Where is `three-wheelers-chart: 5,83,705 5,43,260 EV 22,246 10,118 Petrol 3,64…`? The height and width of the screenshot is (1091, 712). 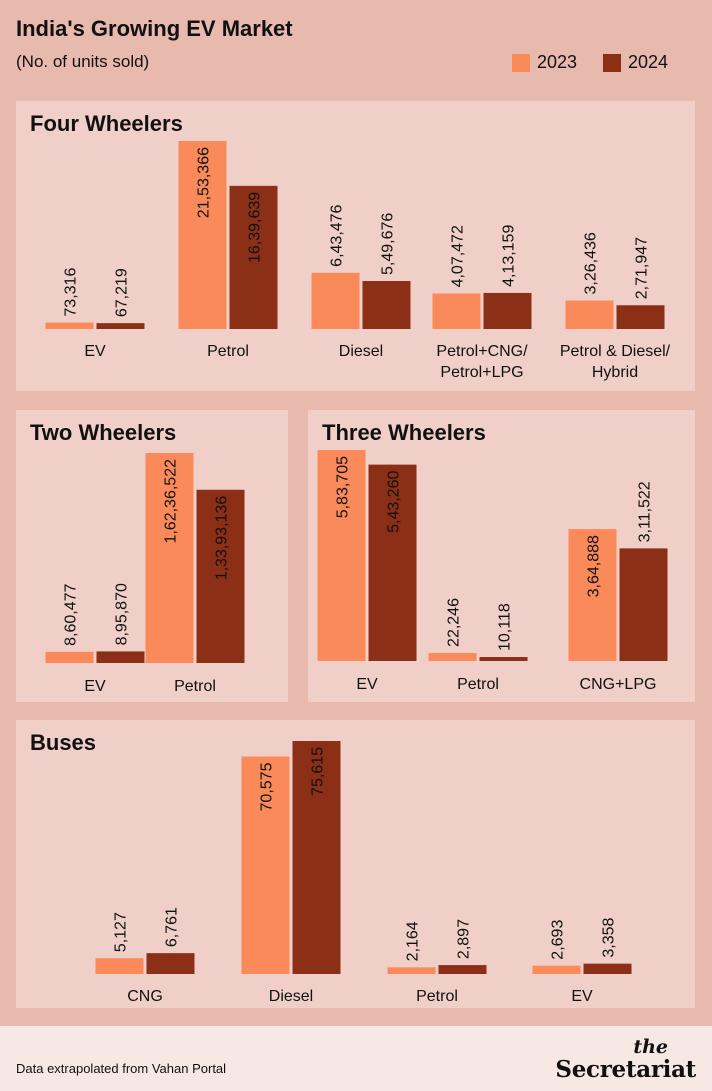 three-wheelers-chart: 5,83,705 5,43,260 EV 22,246 10,118 Petrol 3,64… is located at coordinates (492, 571).